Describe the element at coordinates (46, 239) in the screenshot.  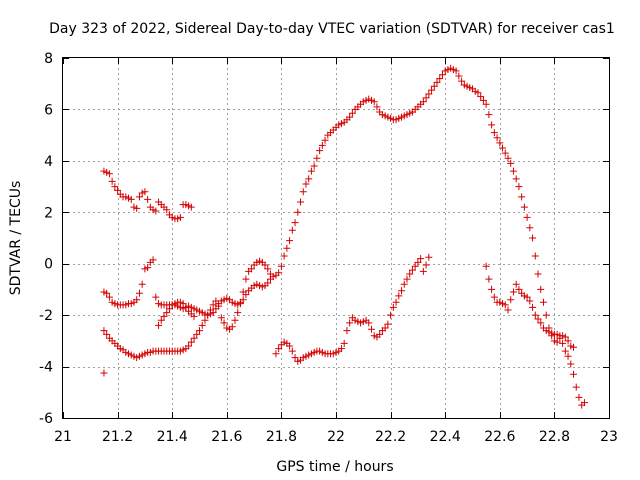
I see `y-tick-labels: -6 -4 -2 0 2 4 6 8` at that location.